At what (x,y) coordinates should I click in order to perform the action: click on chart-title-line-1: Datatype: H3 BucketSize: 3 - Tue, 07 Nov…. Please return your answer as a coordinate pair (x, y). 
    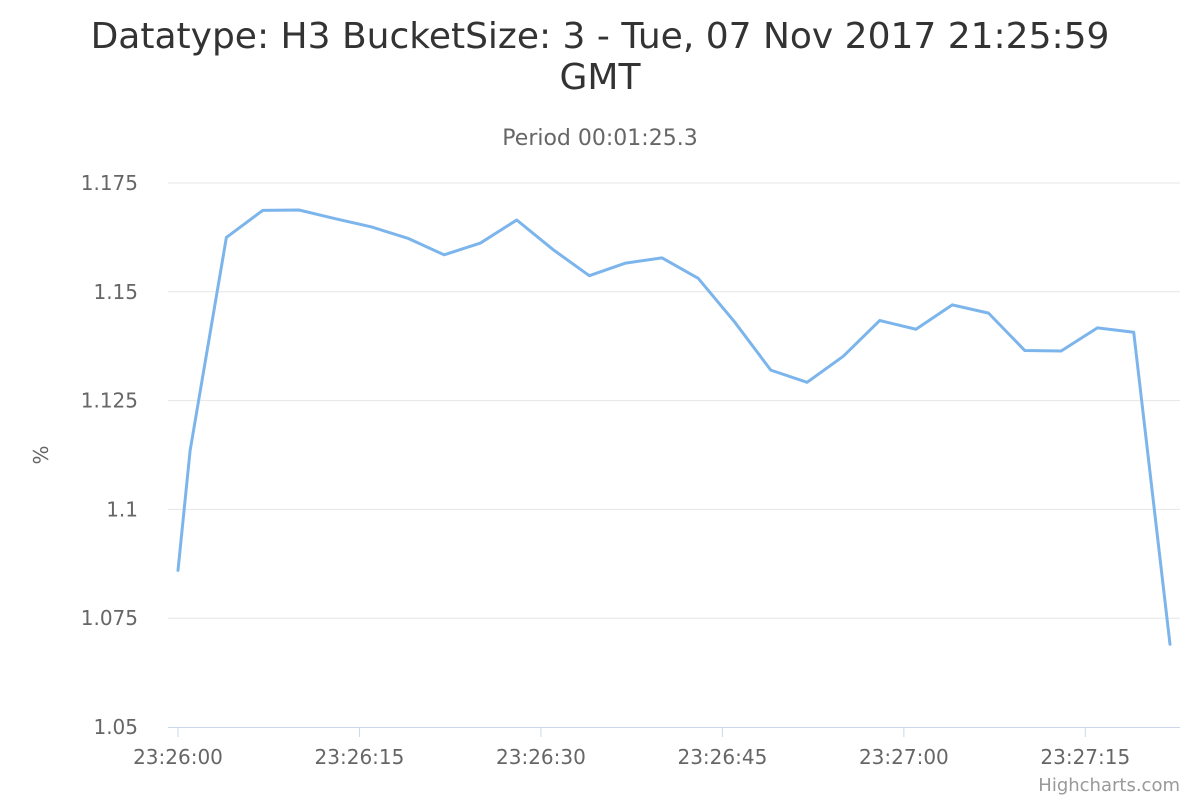
    Looking at the image, I should click on (600, 36).